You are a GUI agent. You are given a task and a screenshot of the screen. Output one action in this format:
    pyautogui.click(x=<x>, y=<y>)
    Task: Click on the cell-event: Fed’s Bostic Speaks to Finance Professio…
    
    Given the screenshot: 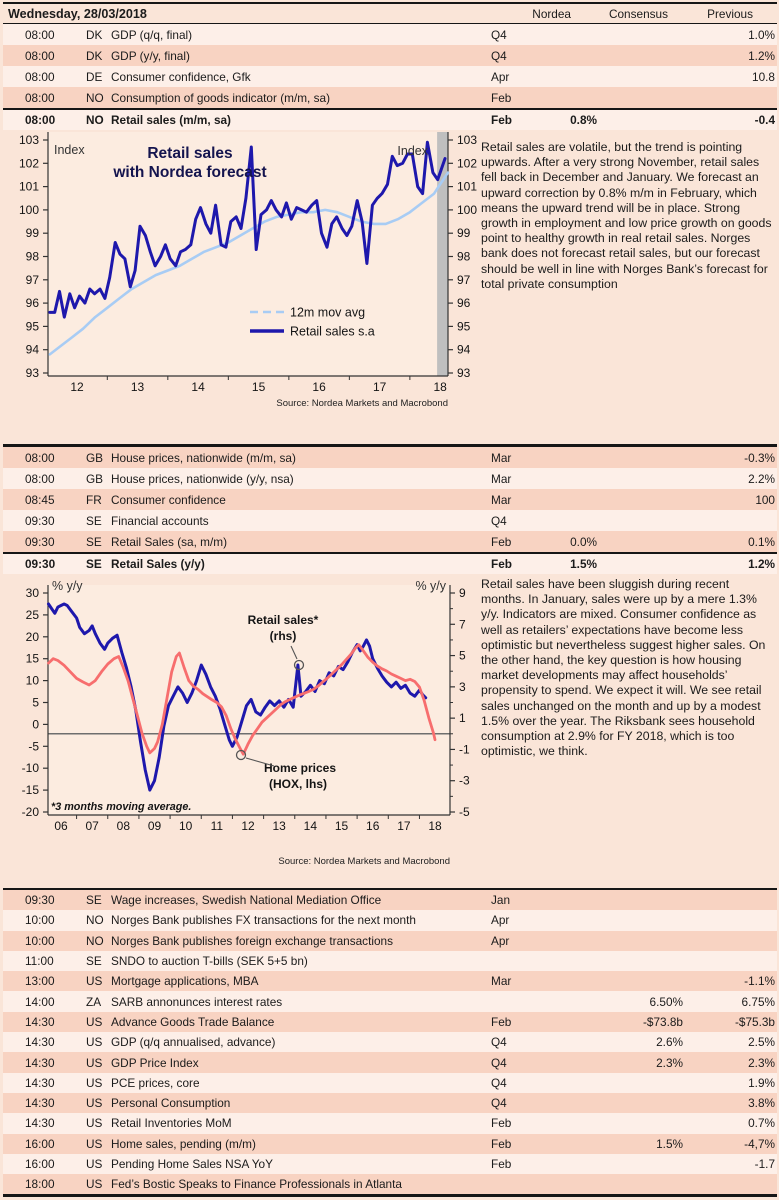 What is the action you would take?
    pyautogui.click(x=256, y=1184)
    